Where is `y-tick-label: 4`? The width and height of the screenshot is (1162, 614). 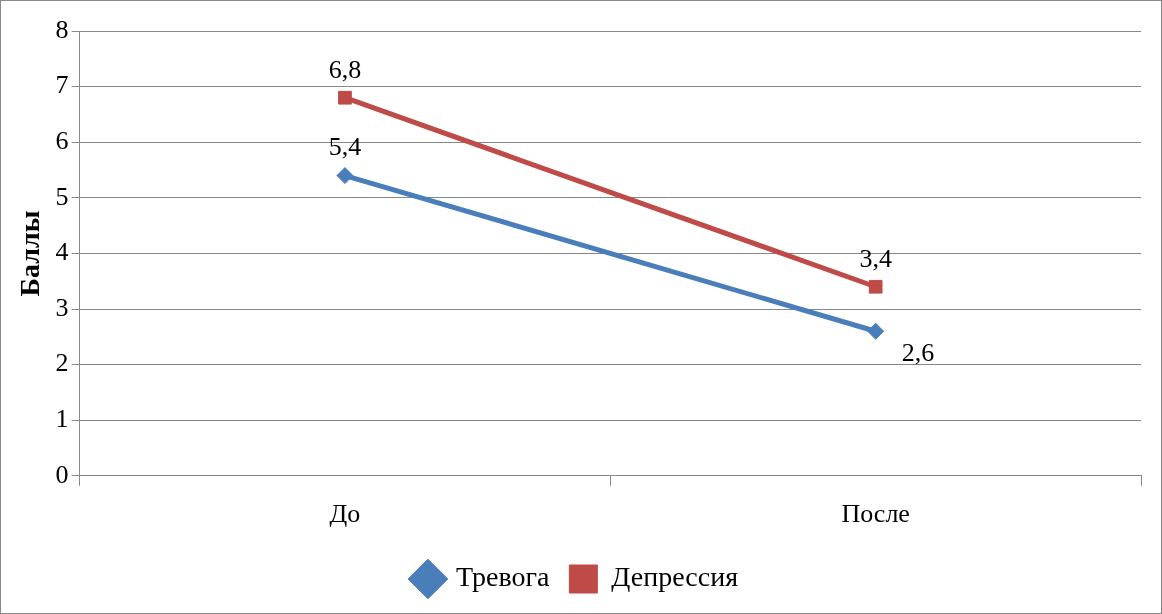 y-tick-label: 4 is located at coordinates (62, 252).